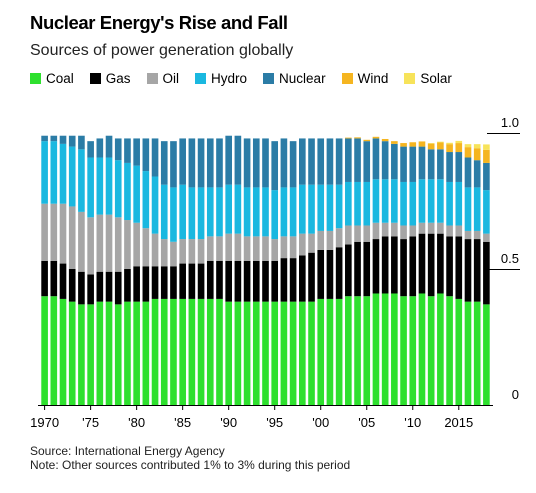 Image resolution: width=536 pixels, height=493 pixels. What do you see at coordinates (155, 351) in the screenshot?
I see `bar-coal-1982` at bounding box center [155, 351].